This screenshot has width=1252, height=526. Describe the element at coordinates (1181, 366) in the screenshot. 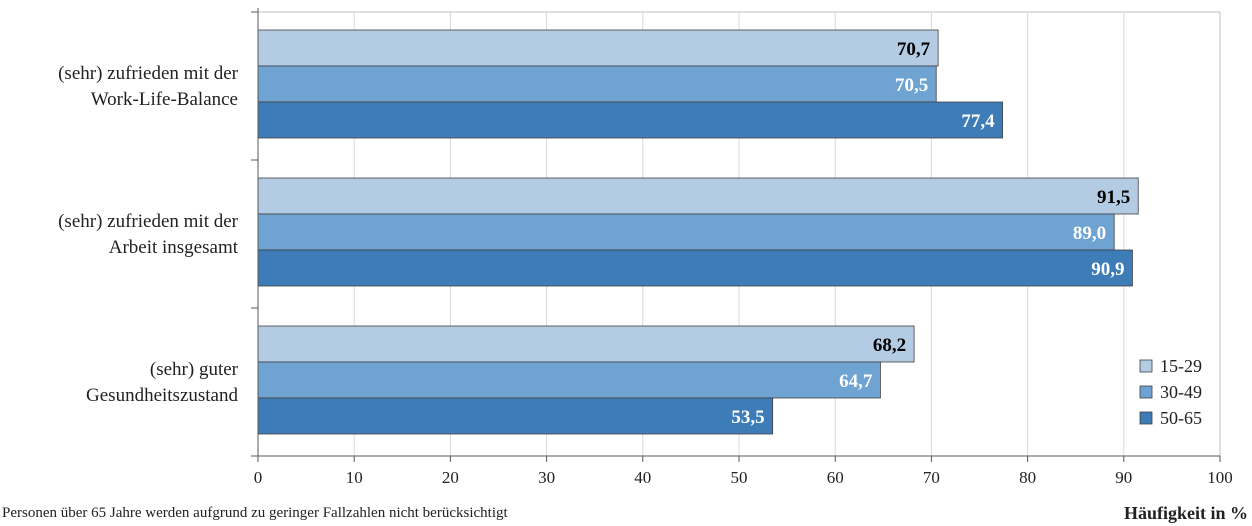

I see `legend-label: 15-29` at that location.